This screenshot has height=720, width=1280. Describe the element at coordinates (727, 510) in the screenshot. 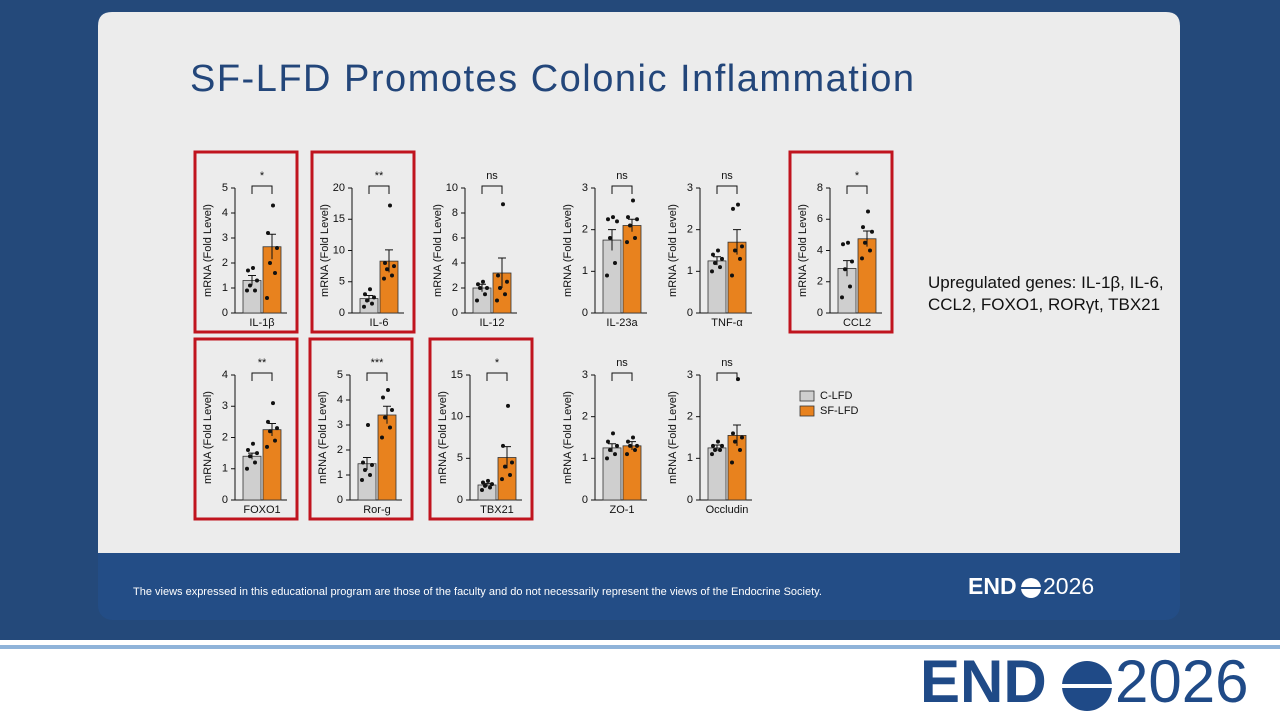

I see `x-axis-label: Occludin` at that location.